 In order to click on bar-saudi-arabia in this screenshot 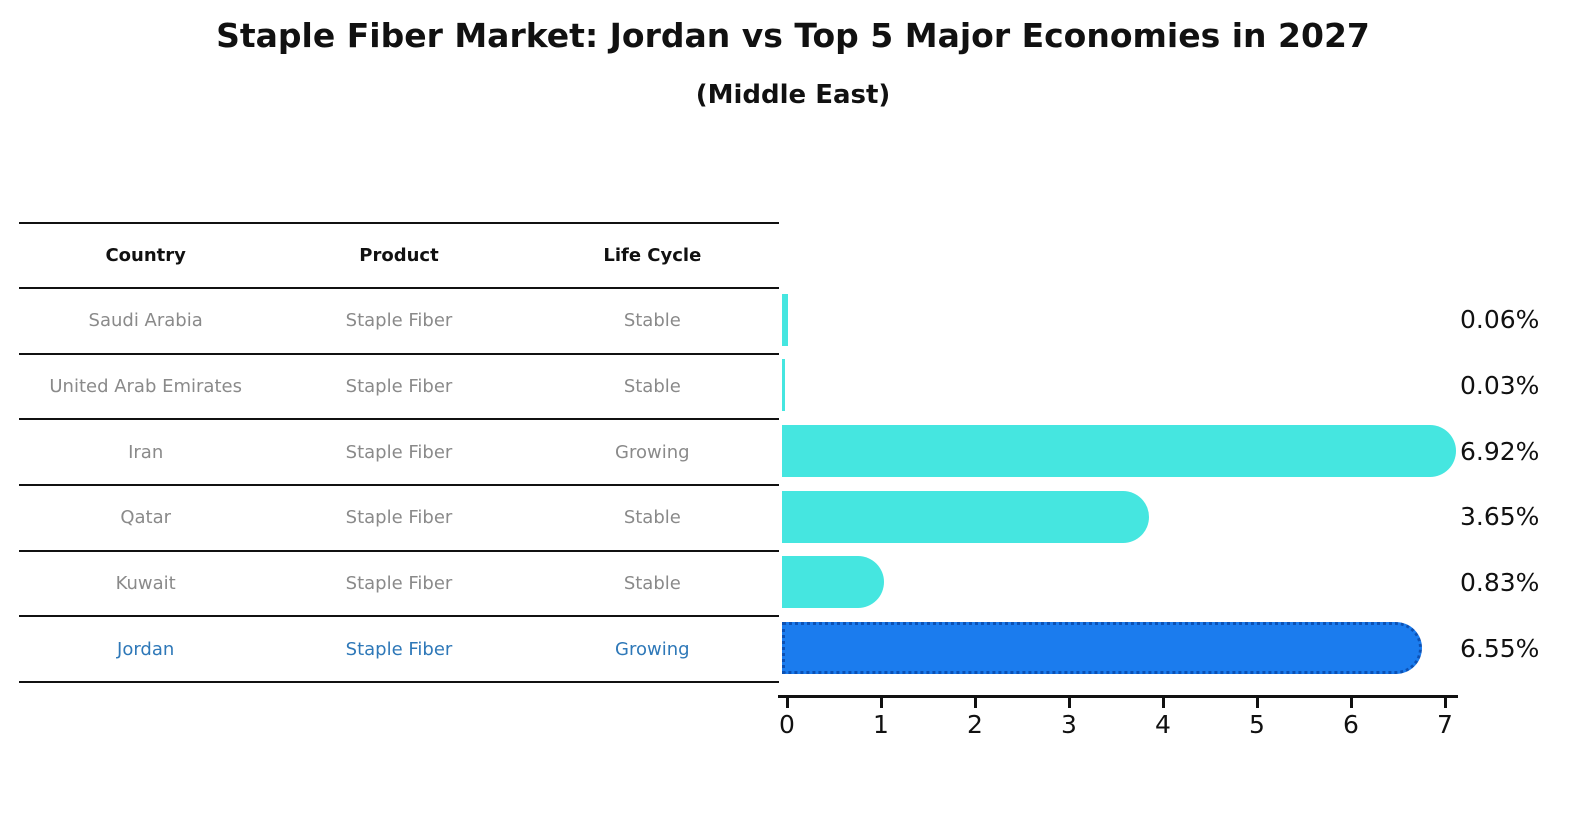, I will do `click(785, 319)`.